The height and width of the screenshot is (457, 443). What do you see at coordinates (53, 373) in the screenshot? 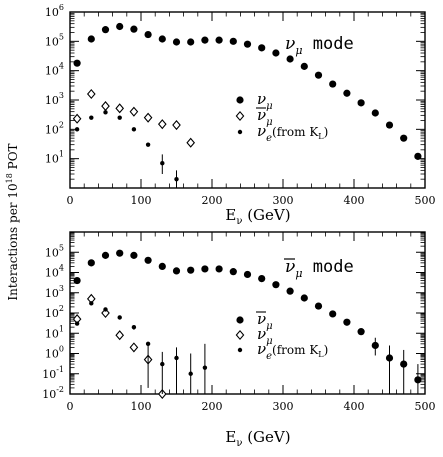
I see `y-tick-label: 10⁻¹` at bounding box center [53, 373].